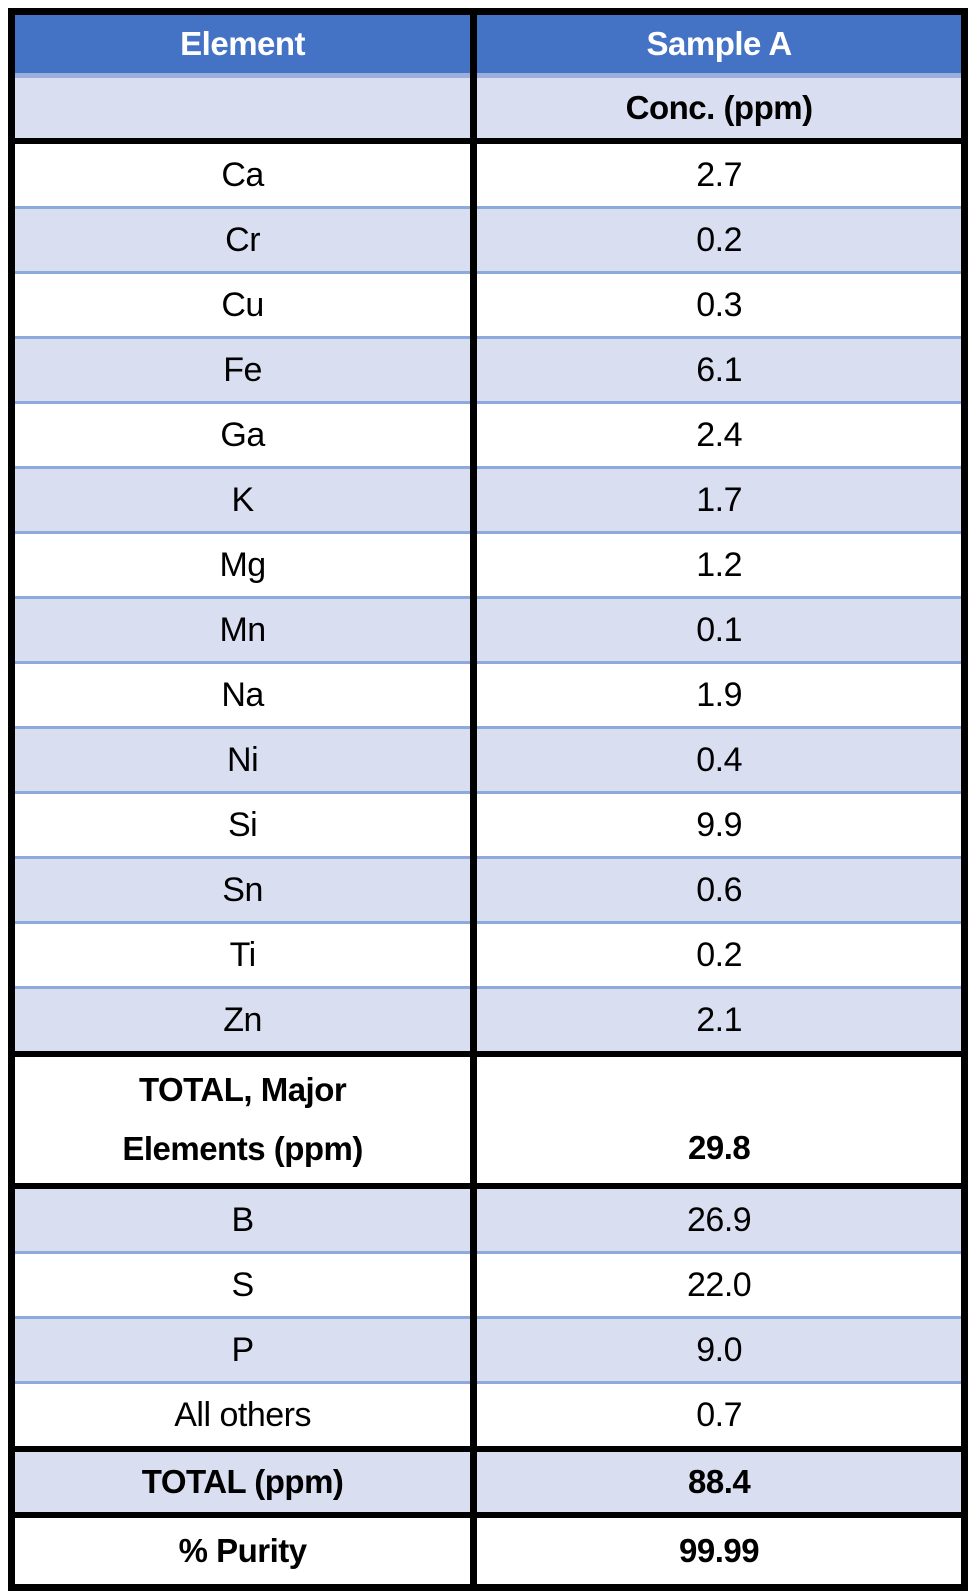 Image resolution: width=980 pixels, height=1592 pixels. I want to click on element-symbol: Zn, so click(242, 1022).